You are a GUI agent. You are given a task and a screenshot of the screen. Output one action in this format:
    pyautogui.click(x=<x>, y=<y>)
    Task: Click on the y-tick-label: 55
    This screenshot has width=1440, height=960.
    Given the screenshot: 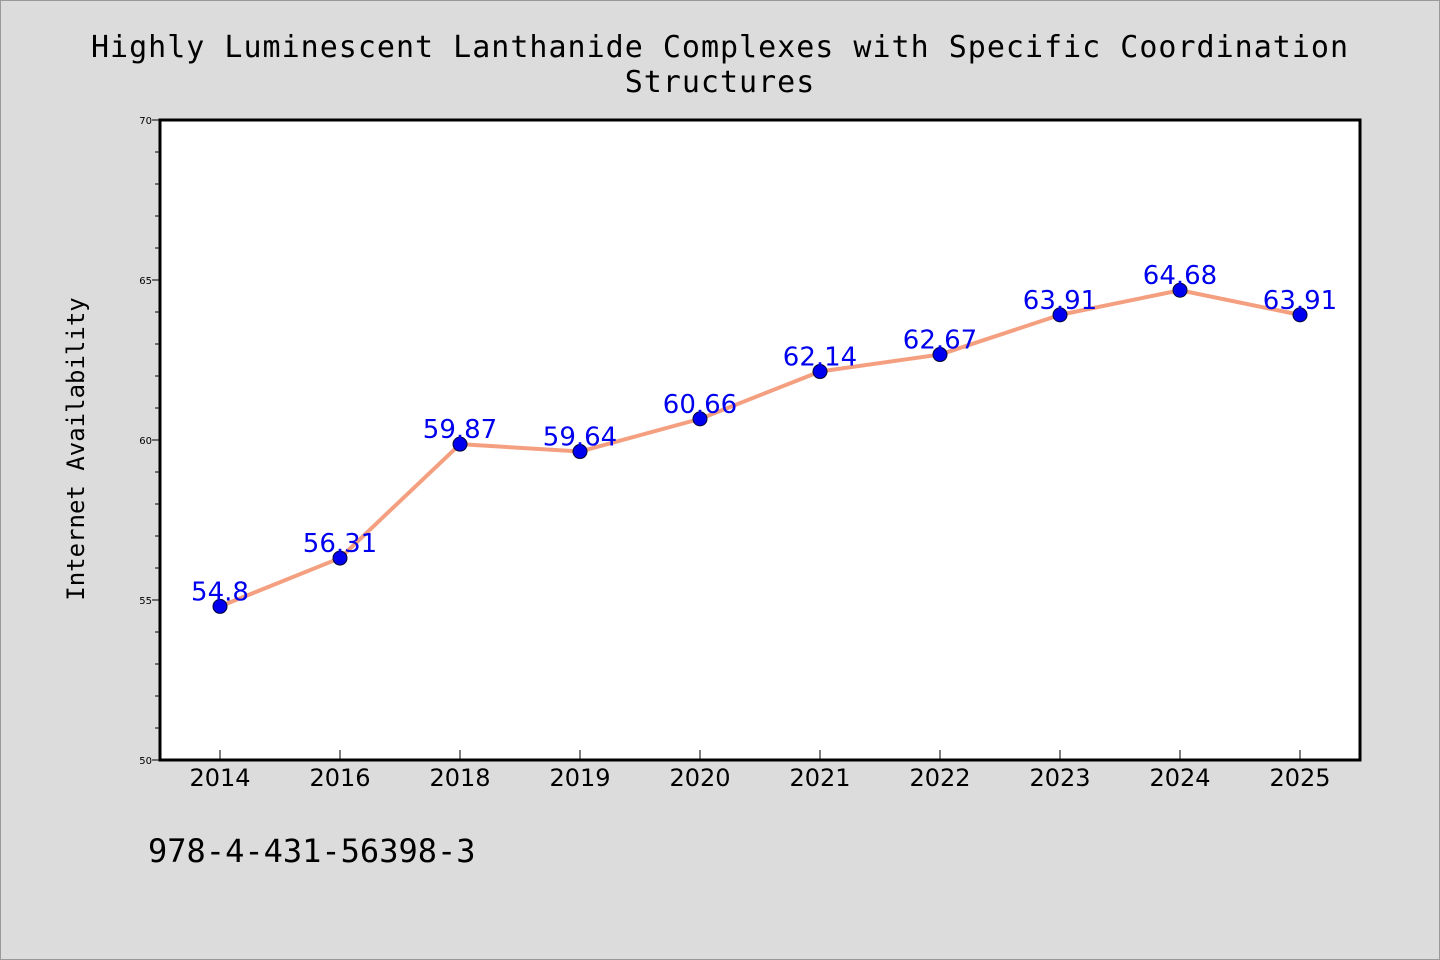 What is the action you would take?
    pyautogui.click(x=145, y=601)
    